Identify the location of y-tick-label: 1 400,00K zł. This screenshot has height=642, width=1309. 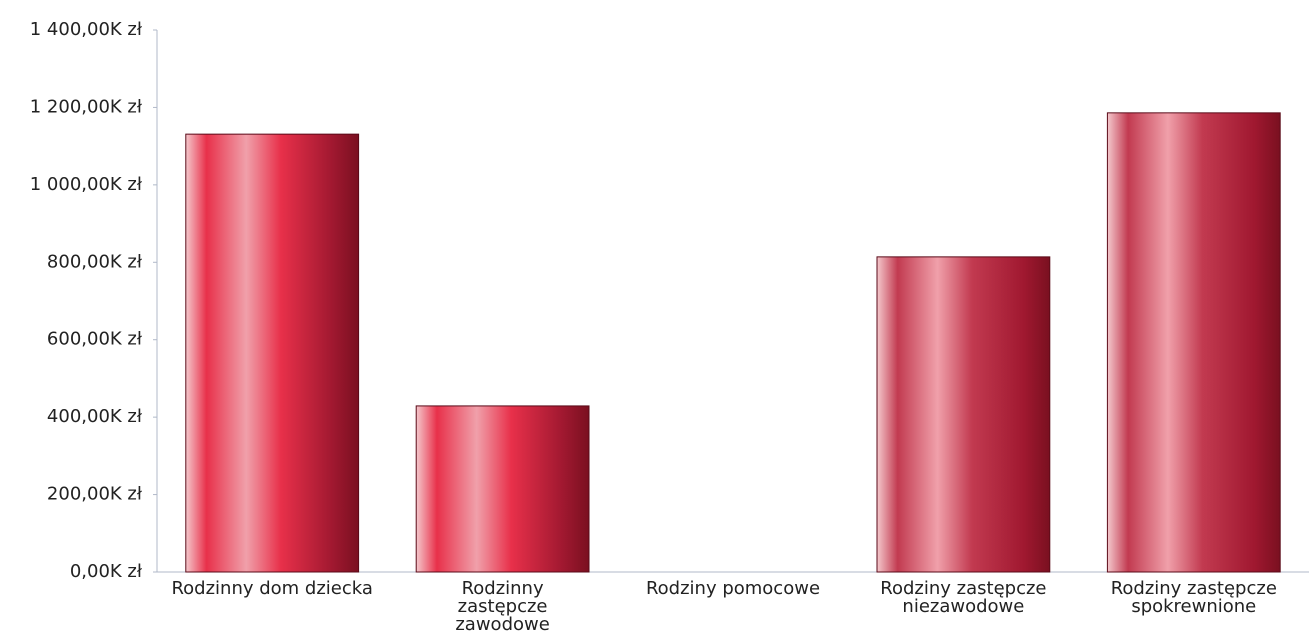
(86, 29).